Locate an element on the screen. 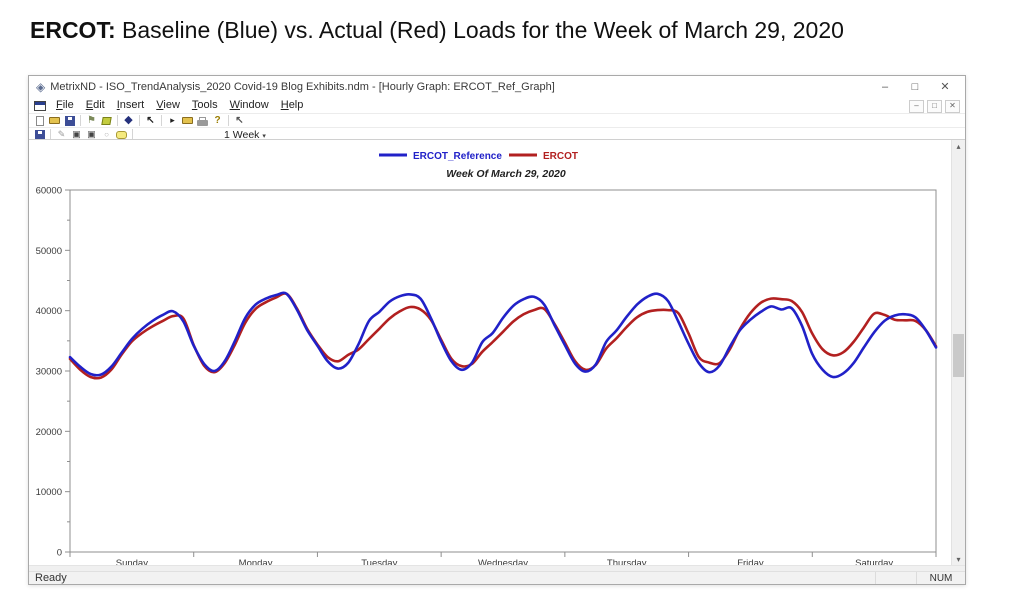  status-empty-cell is located at coordinates (895, 578).